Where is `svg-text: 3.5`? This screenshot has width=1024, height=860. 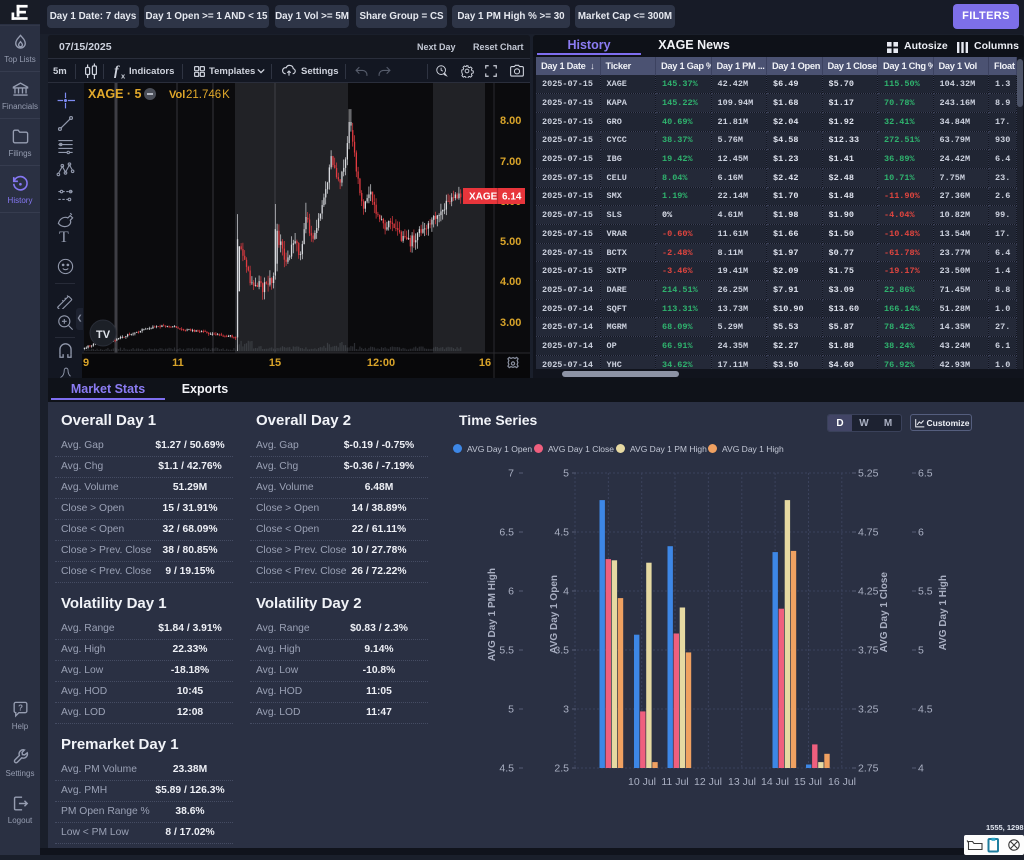
svg-text: 3.5 is located at coordinates (561, 651).